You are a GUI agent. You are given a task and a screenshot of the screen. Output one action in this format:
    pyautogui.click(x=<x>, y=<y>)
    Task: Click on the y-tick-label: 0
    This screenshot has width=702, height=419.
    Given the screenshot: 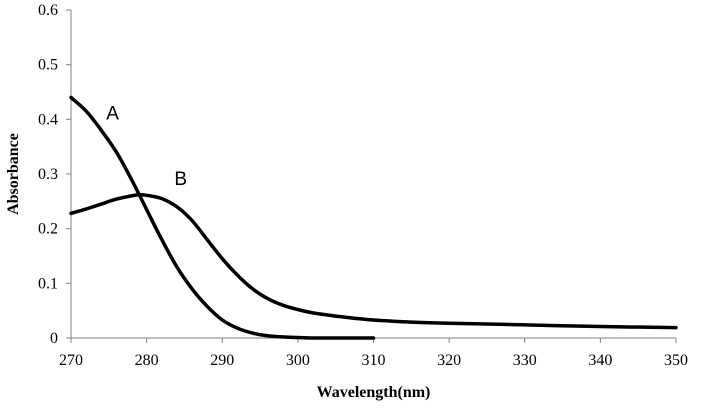 What is the action you would take?
    pyautogui.click(x=54, y=338)
    